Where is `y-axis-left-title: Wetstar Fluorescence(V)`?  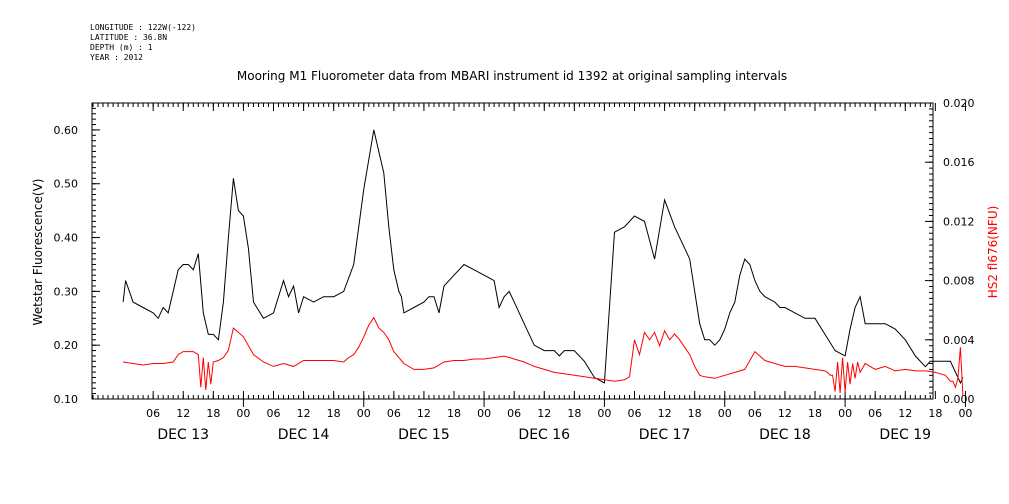 y-axis-left-title: Wetstar Fluorescence(V) is located at coordinates (38, 252).